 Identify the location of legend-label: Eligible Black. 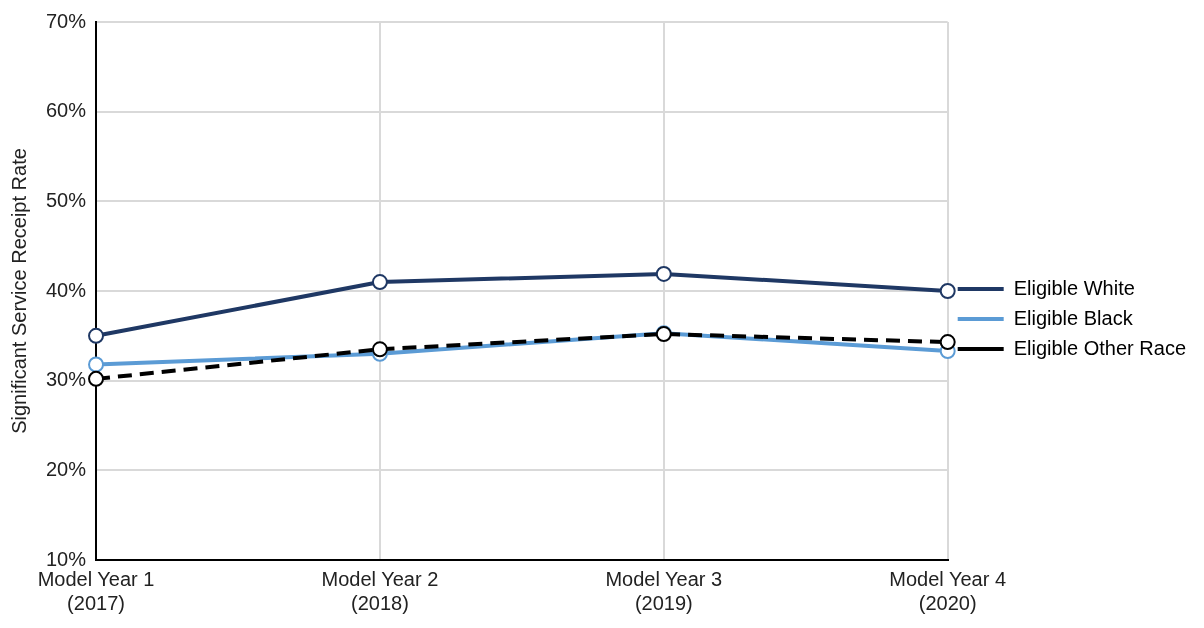
(1073, 317).